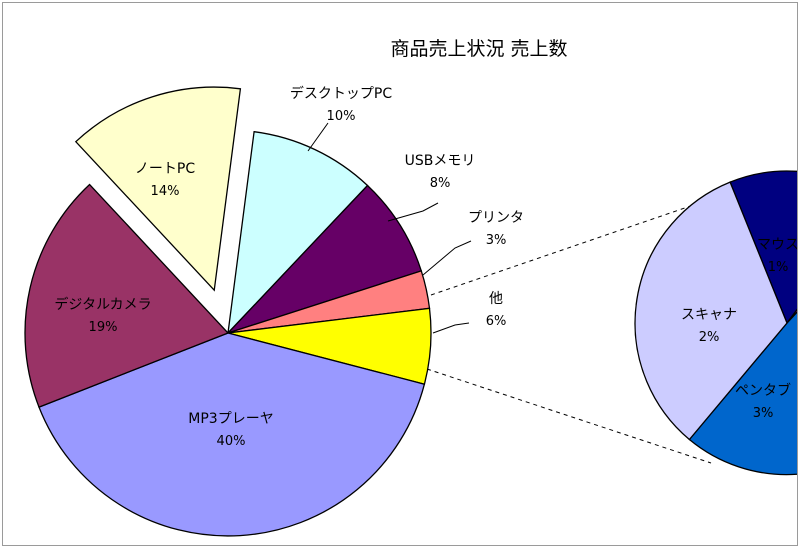  What do you see at coordinates (165, 191) in the screenshot?
I see `slice-value-ノートPC: 14%` at bounding box center [165, 191].